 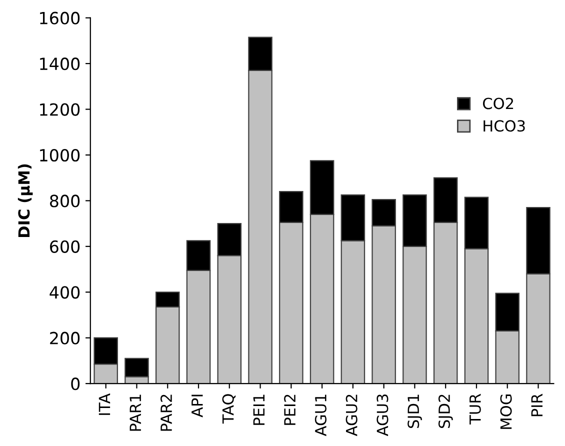 What do you see at coordinates (60, 64) in the screenshot?
I see `y-tick-label: 1400` at bounding box center [60, 64].